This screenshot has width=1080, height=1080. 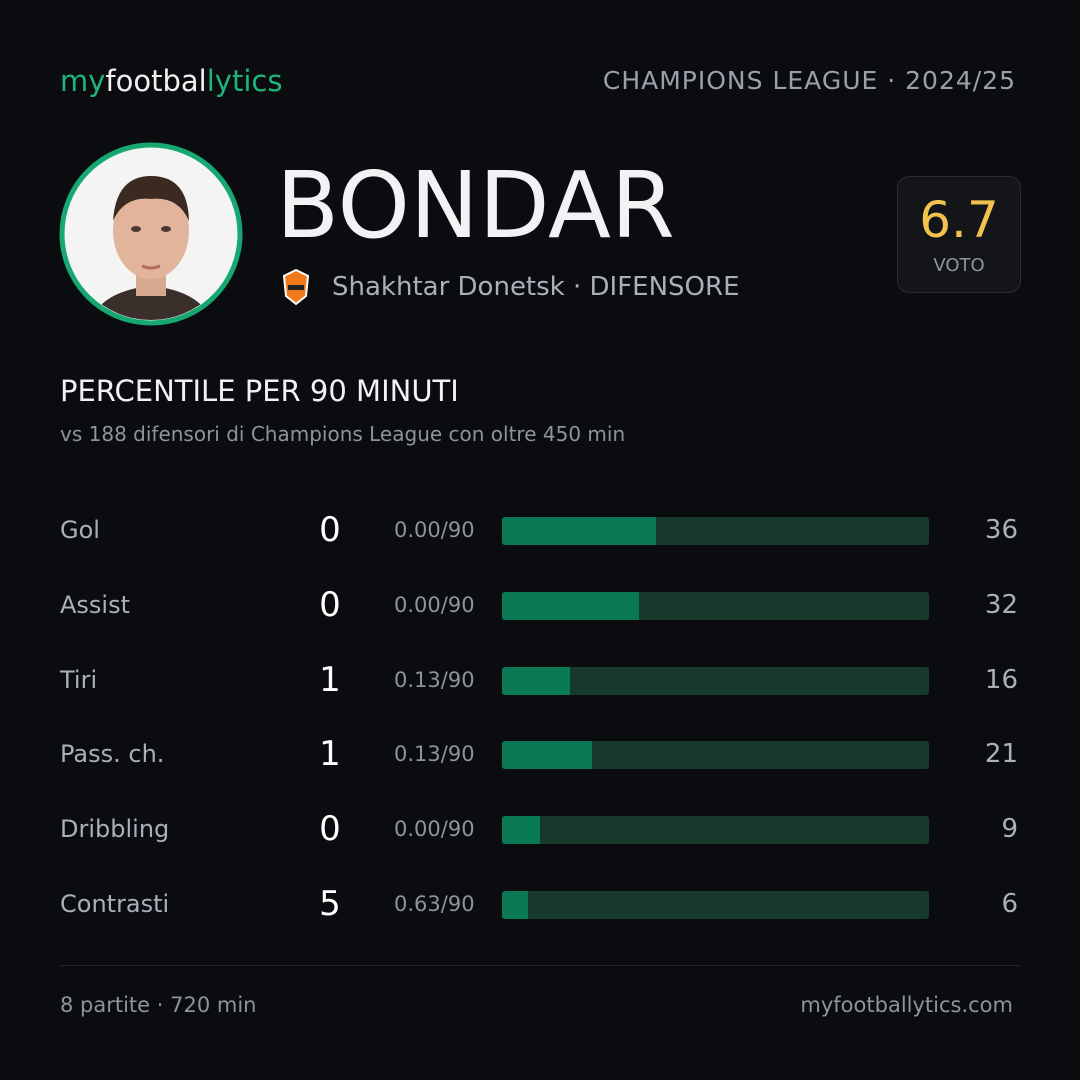 I want to click on stat-label: Gol, so click(x=80, y=530).